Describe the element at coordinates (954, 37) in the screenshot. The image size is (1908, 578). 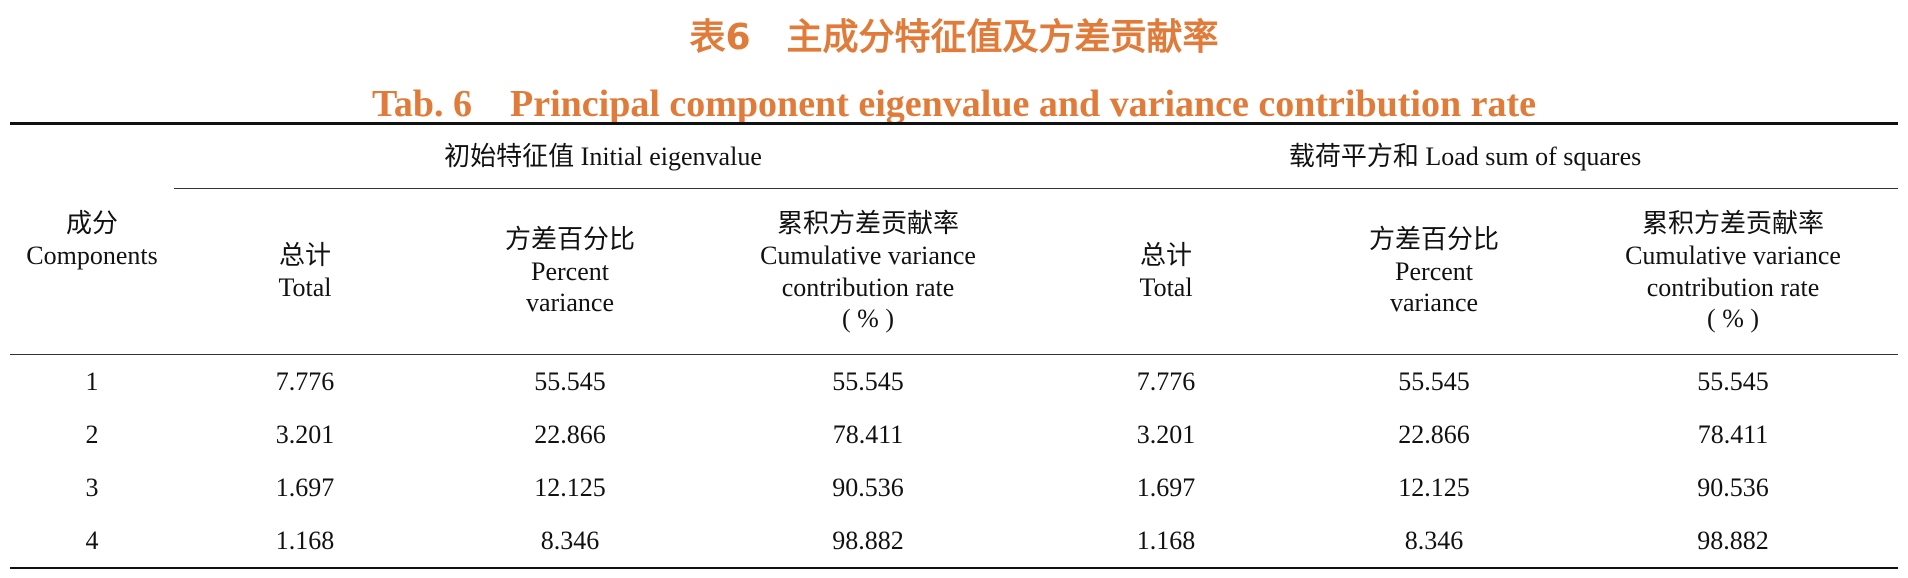
I see `title-cn: 表6 主成分特征值及方差贡献率` at that location.